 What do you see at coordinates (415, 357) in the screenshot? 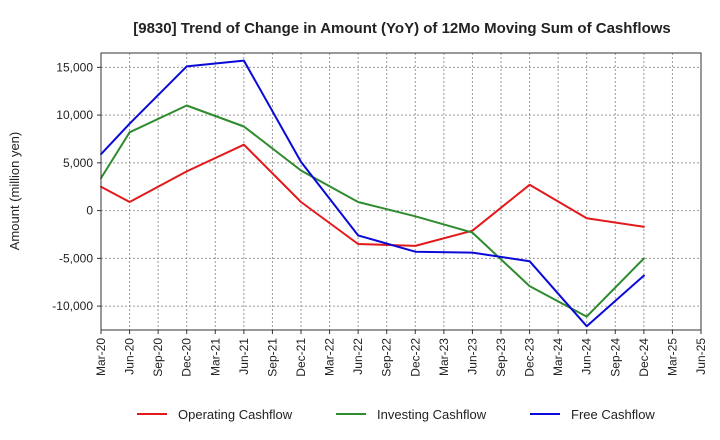
I see `x-tick-label: Dec-22` at bounding box center [415, 357].